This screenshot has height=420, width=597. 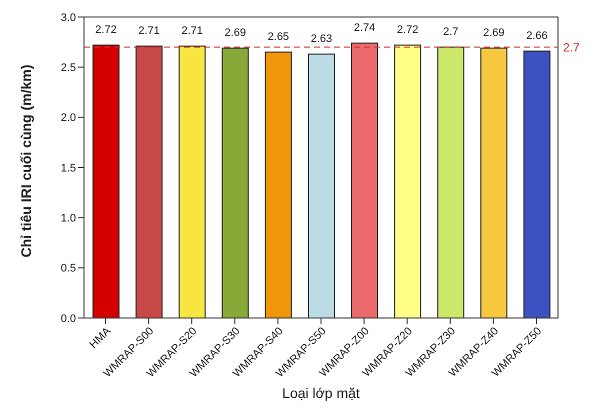 I want to click on x-axis-title: Loại lớp mặt, so click(x=321, y=393).